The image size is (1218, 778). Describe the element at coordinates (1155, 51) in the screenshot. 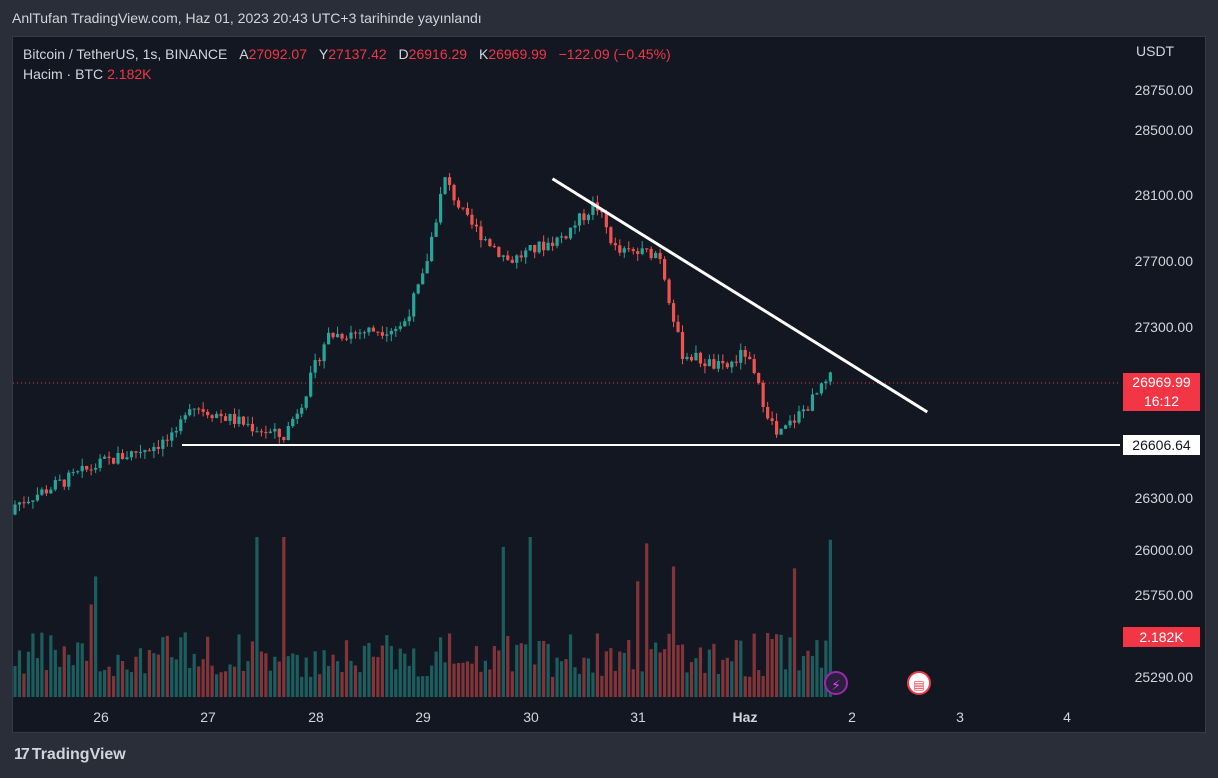

I see `currency-label: USDT` at that location.